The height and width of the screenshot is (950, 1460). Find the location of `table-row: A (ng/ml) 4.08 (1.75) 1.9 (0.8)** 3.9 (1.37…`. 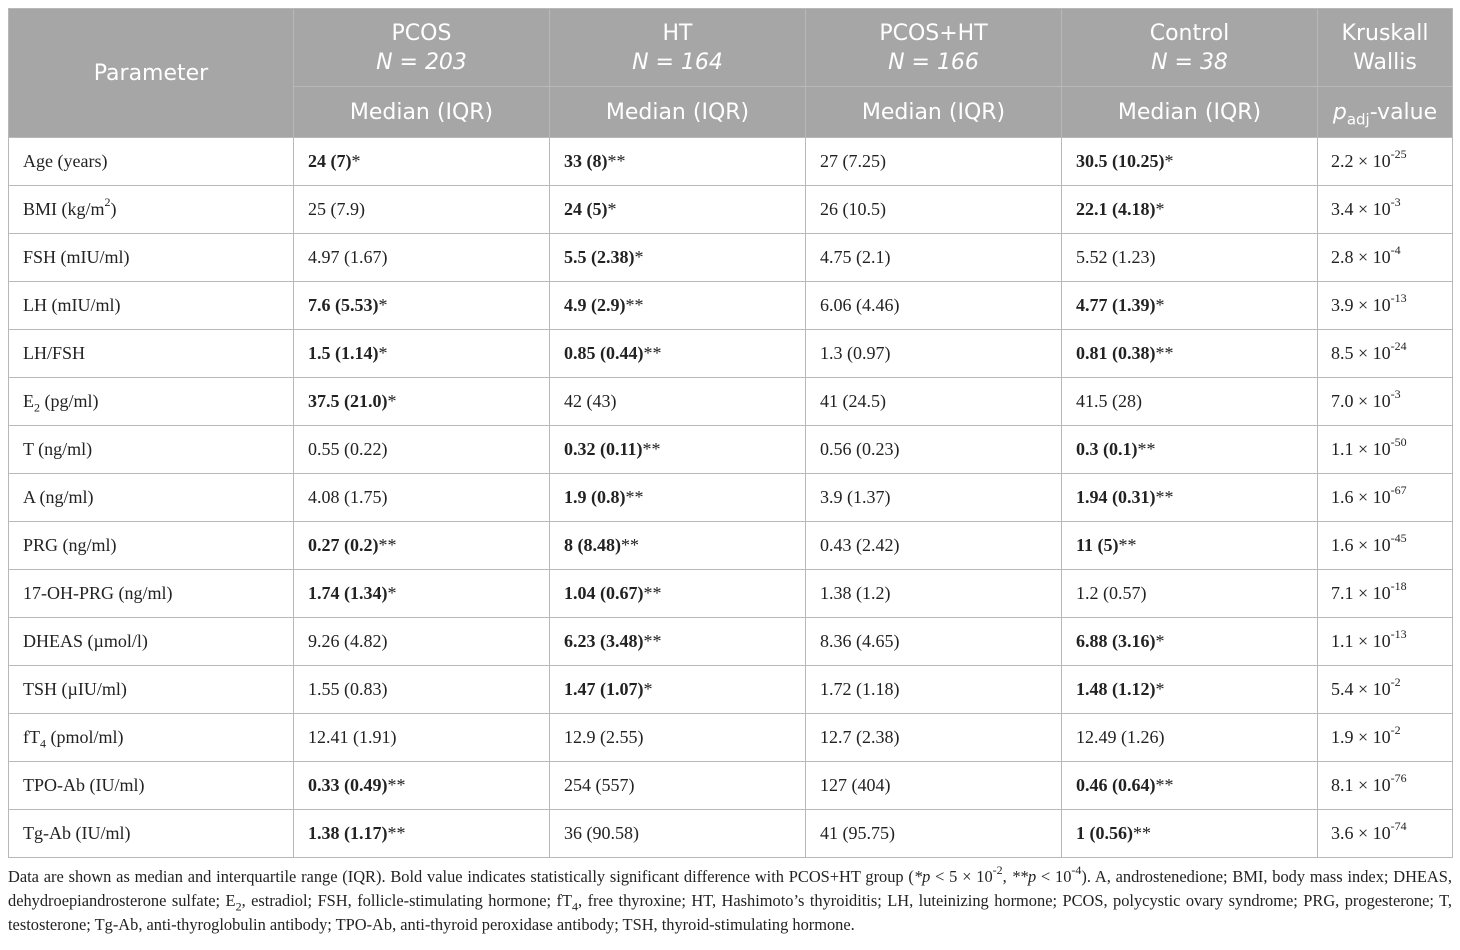

table-row: A (ng/ml) 4.08 (1.75) 1.9 (0.8)** 3.9 (1.37… is located at coordinates (730, 497).